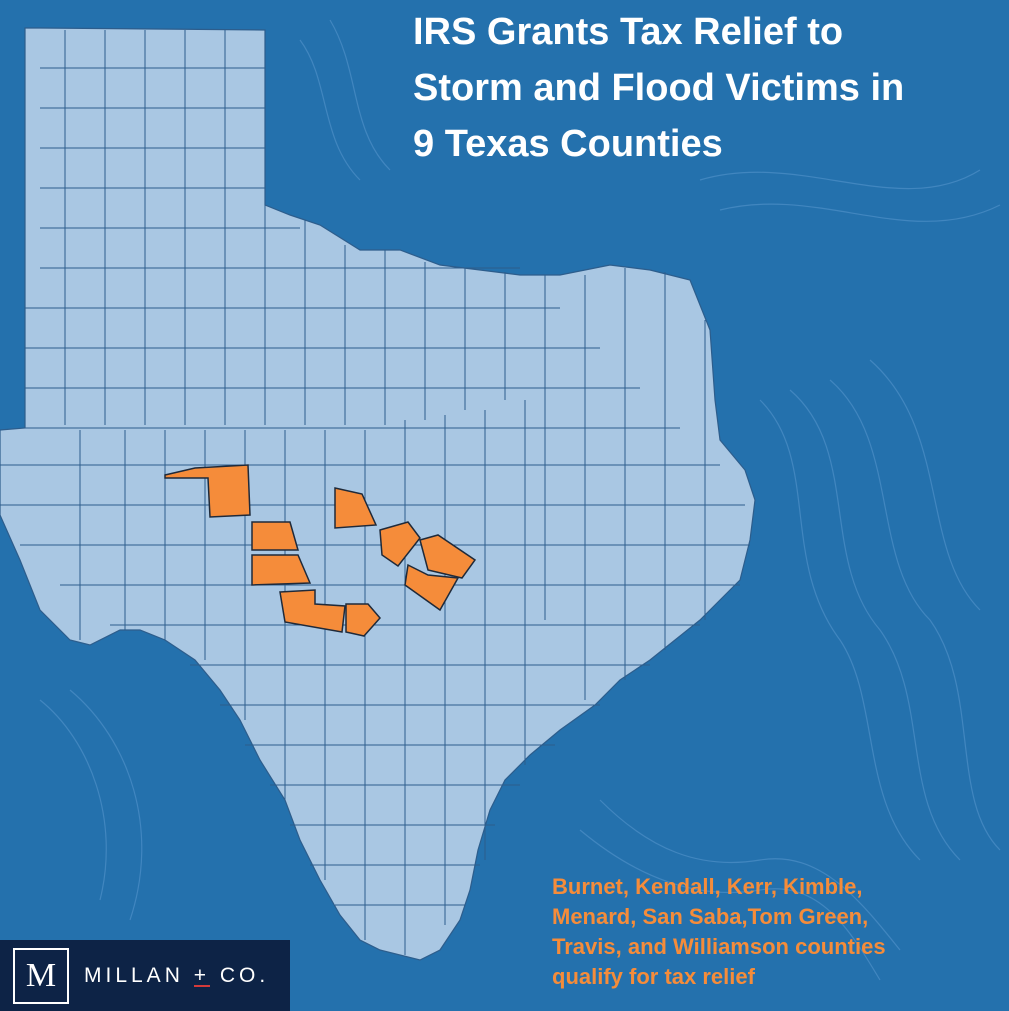  What do you see at coordinates (653, 976) in the screenshot?
I see `caption-line: qualify for tax relief` at bounding box center [653, 976].